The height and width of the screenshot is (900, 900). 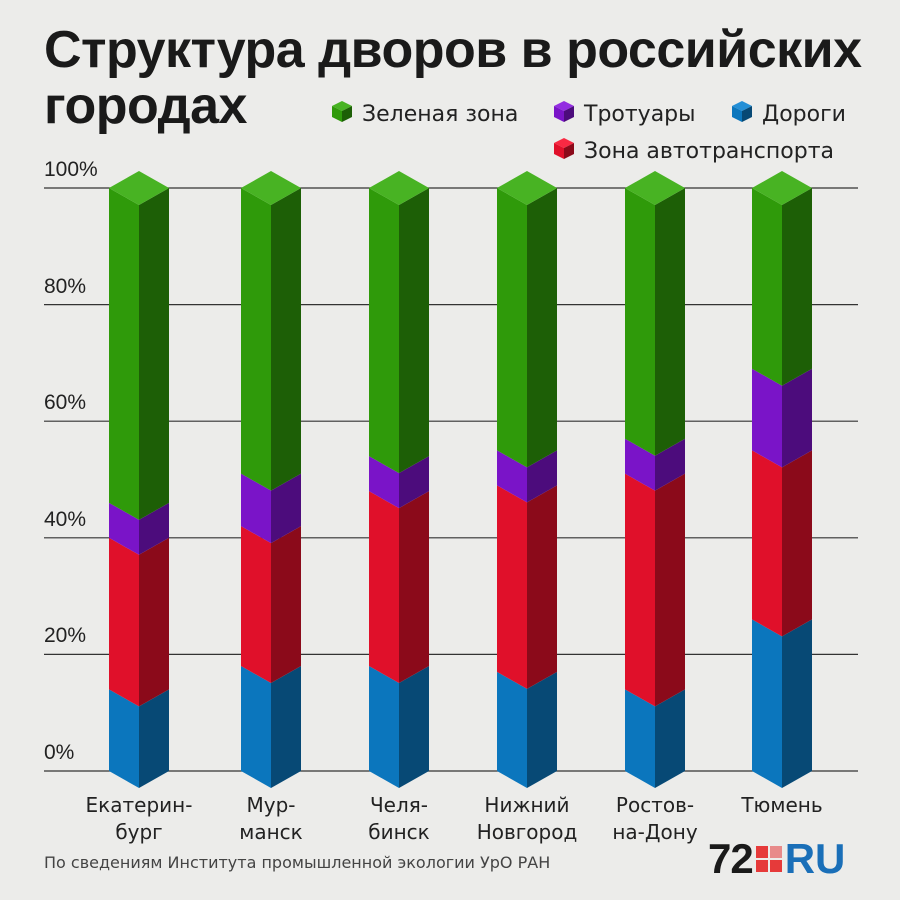 I want to click on legend-label-sidewalks: Тротуары, so click(x=640, y=114).